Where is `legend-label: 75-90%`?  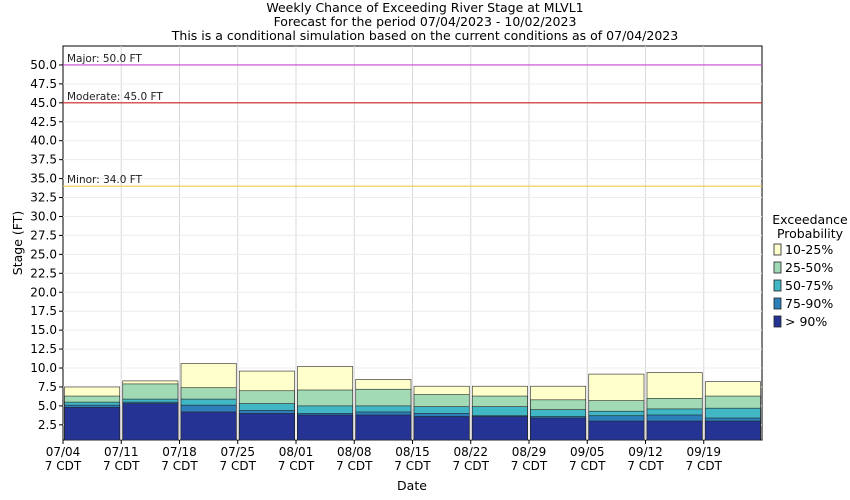
legend-label: 75-90% is located at coordinates (809, 303).